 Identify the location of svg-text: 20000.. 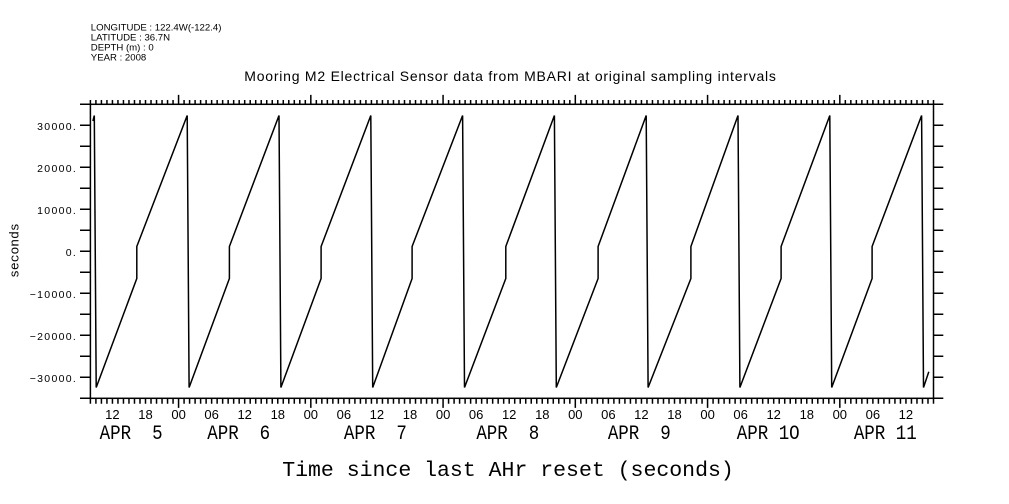
(57, 169).